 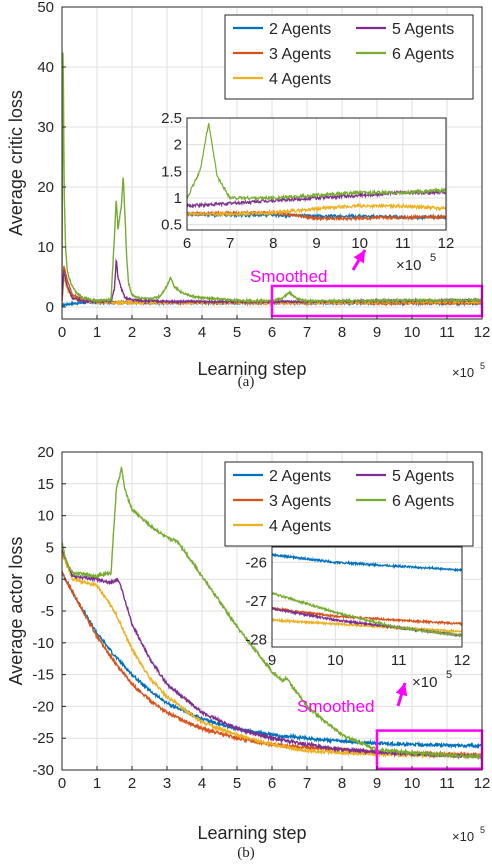 I want to click on y-tick-label-b: -15, so click(x=43, y=675).